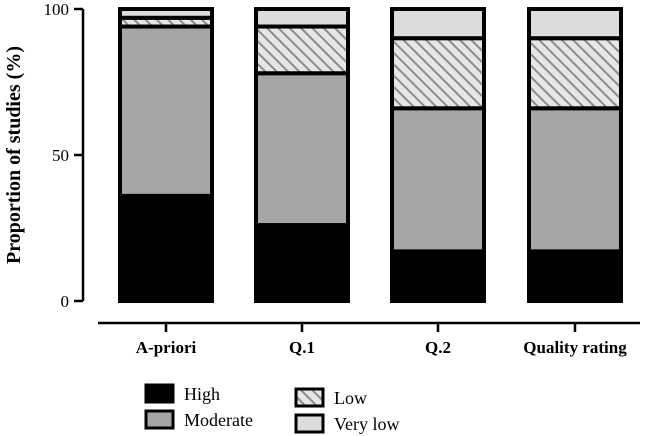 The image size is (645, 436). I want to click on legend-swatch-high, so click(159, 393).